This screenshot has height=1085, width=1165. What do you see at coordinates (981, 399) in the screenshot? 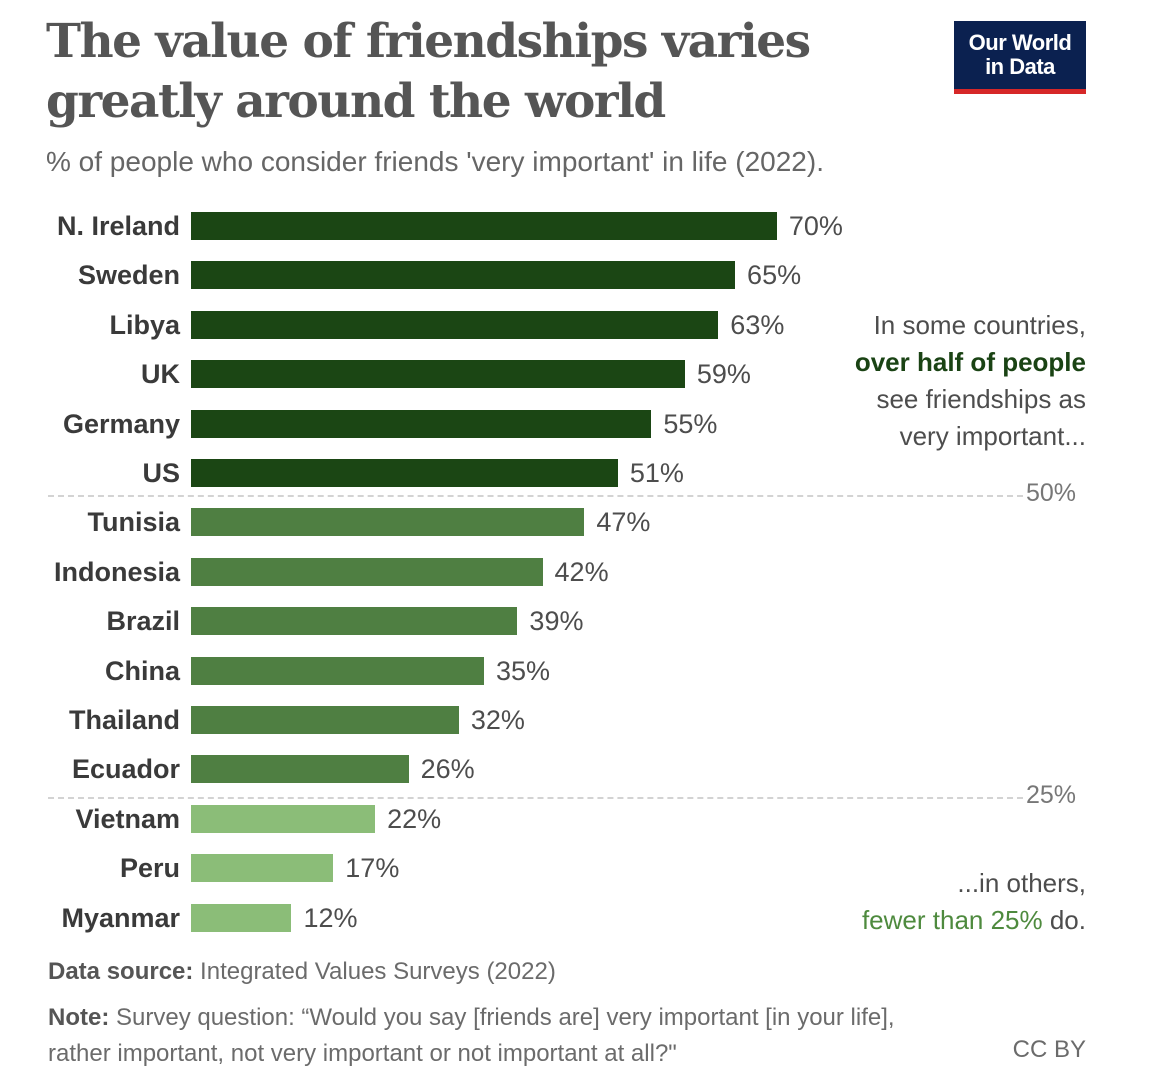
I see `annotation-top-line3: see friendships as` at bounding box center [981, 399].